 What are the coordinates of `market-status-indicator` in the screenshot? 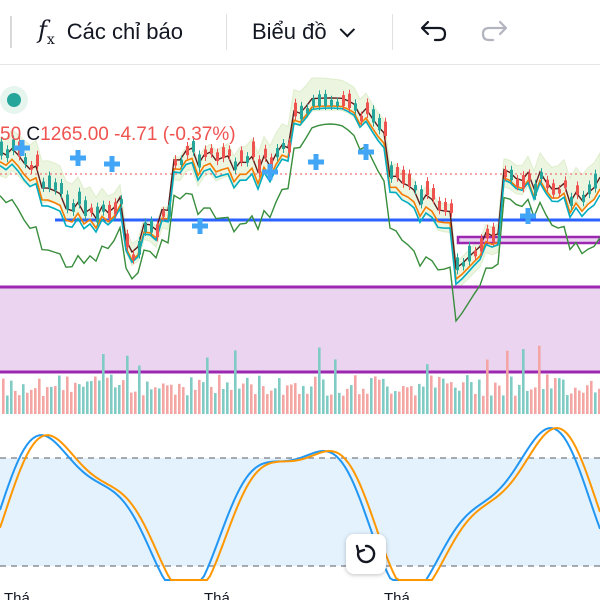 It's located at (14, 100).